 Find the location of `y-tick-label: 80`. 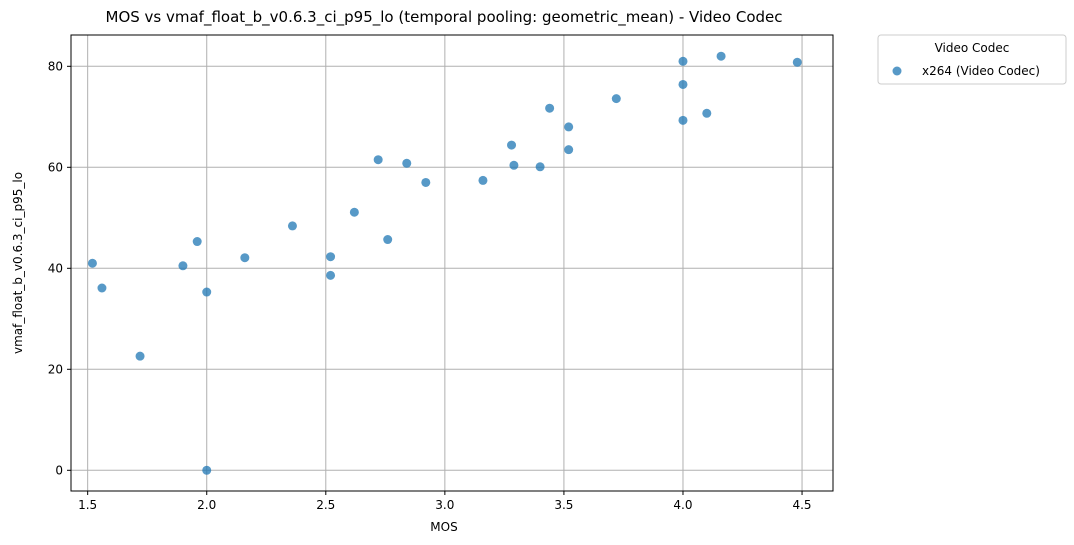

y-tick-label: 80 is located at coordinates (55, 66).